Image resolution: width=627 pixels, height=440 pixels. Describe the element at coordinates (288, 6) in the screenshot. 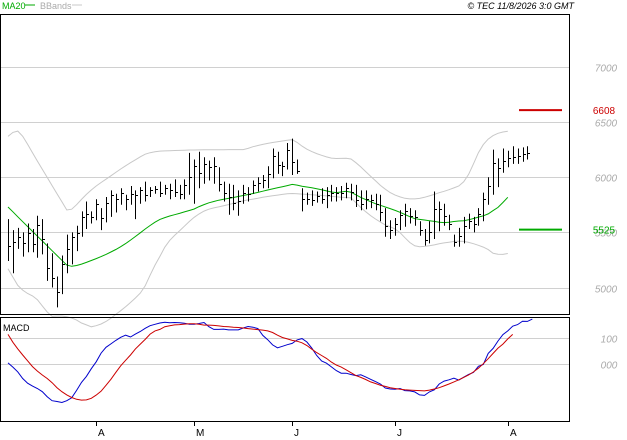

I see `chart-header: MA20 BBands © TEC 11/8/2026 3:0 GMT` at that location.